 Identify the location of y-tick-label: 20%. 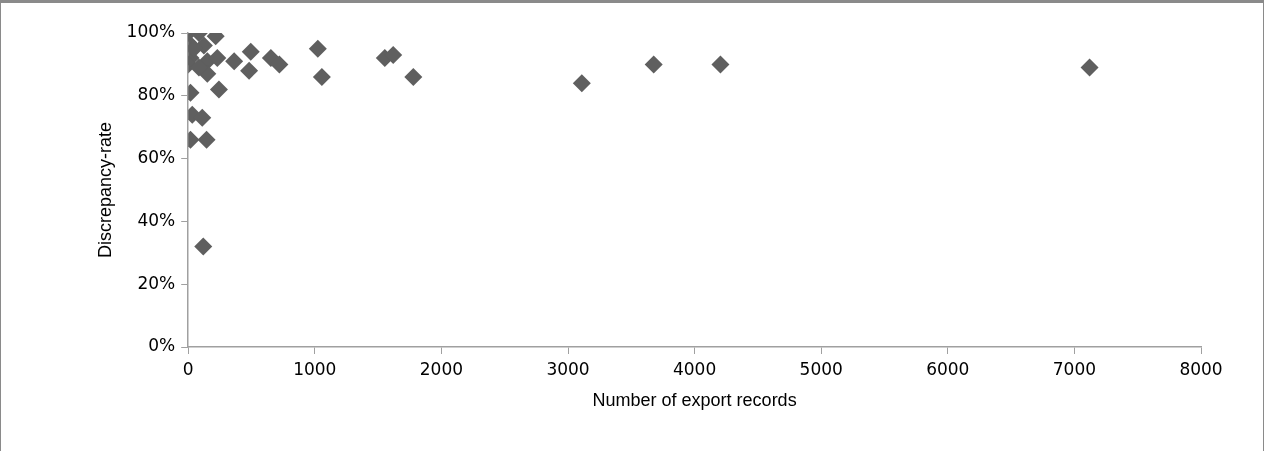
(156, 282).